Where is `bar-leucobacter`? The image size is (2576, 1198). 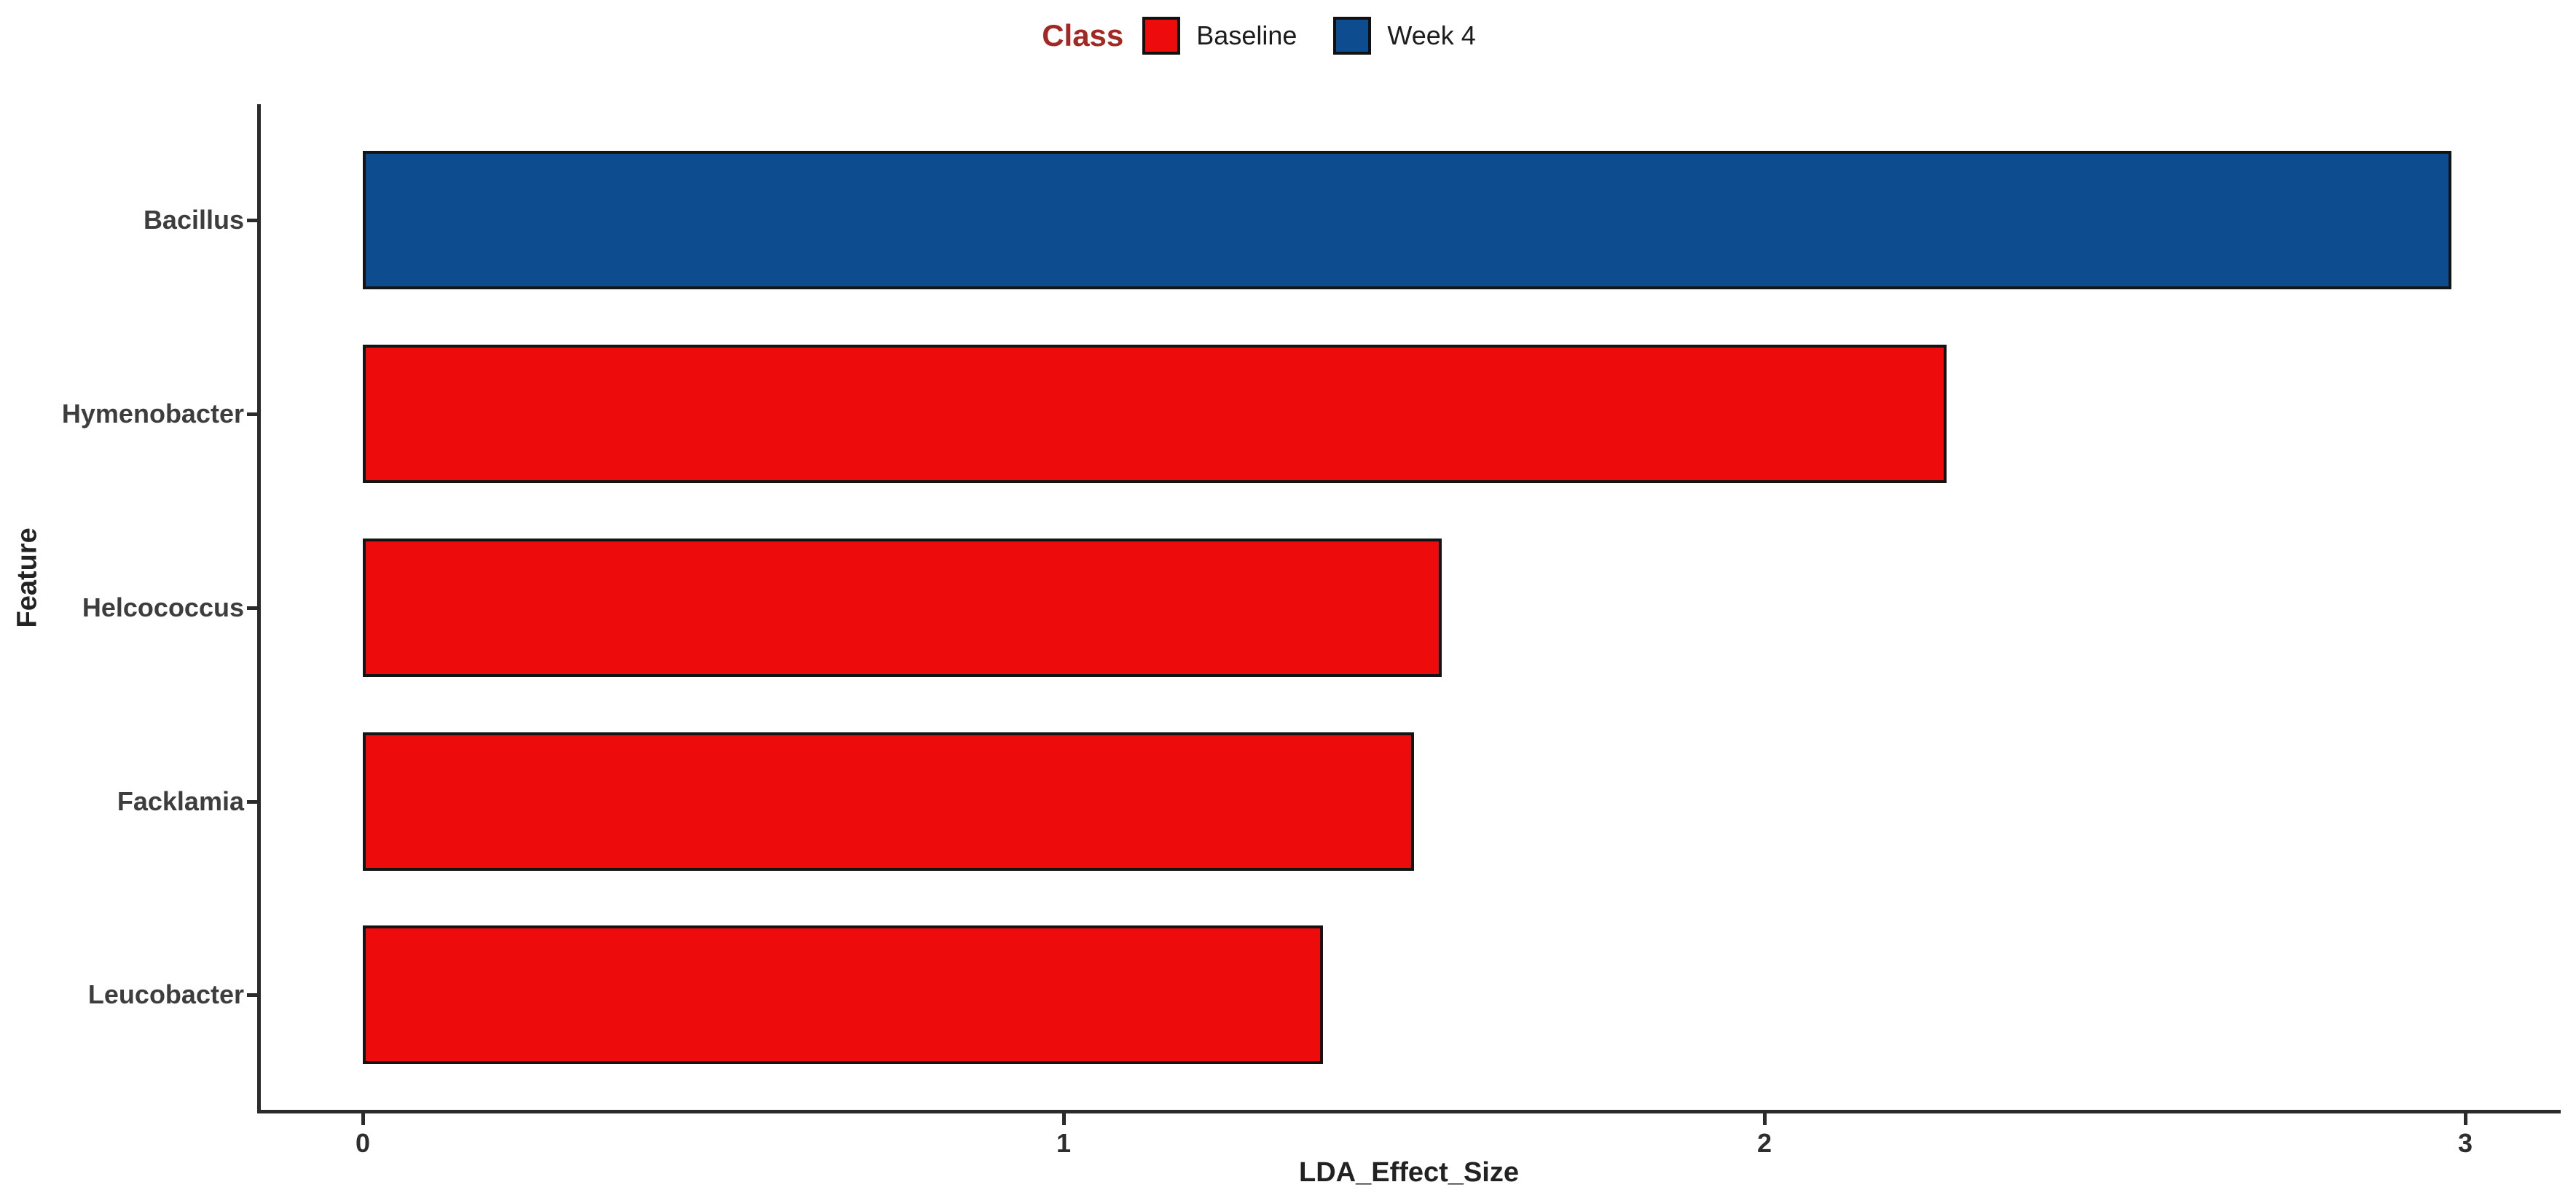 bar-leucobacter is located at coordinates (843, 995).